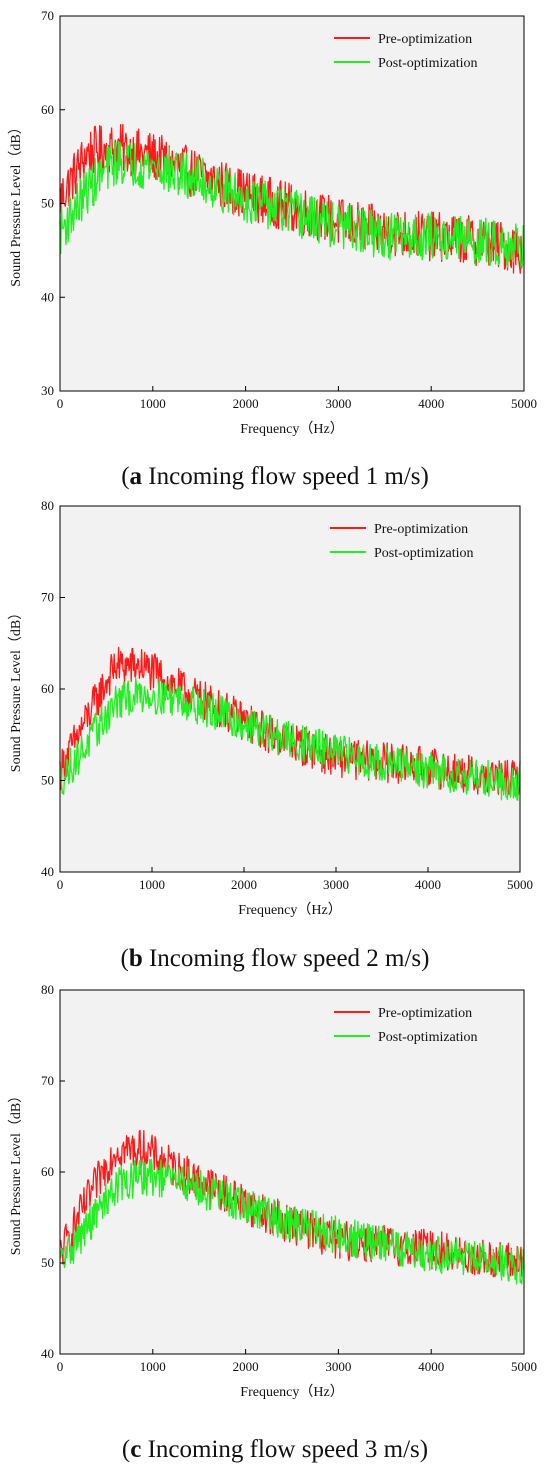 This screenshot has height=1478, width=550. What do you see at coordinates (280, 1449) in the screenshot?
I see `caption-c-text: Incoming flow speed 3 m/s` at bounding box center [280, 1449].